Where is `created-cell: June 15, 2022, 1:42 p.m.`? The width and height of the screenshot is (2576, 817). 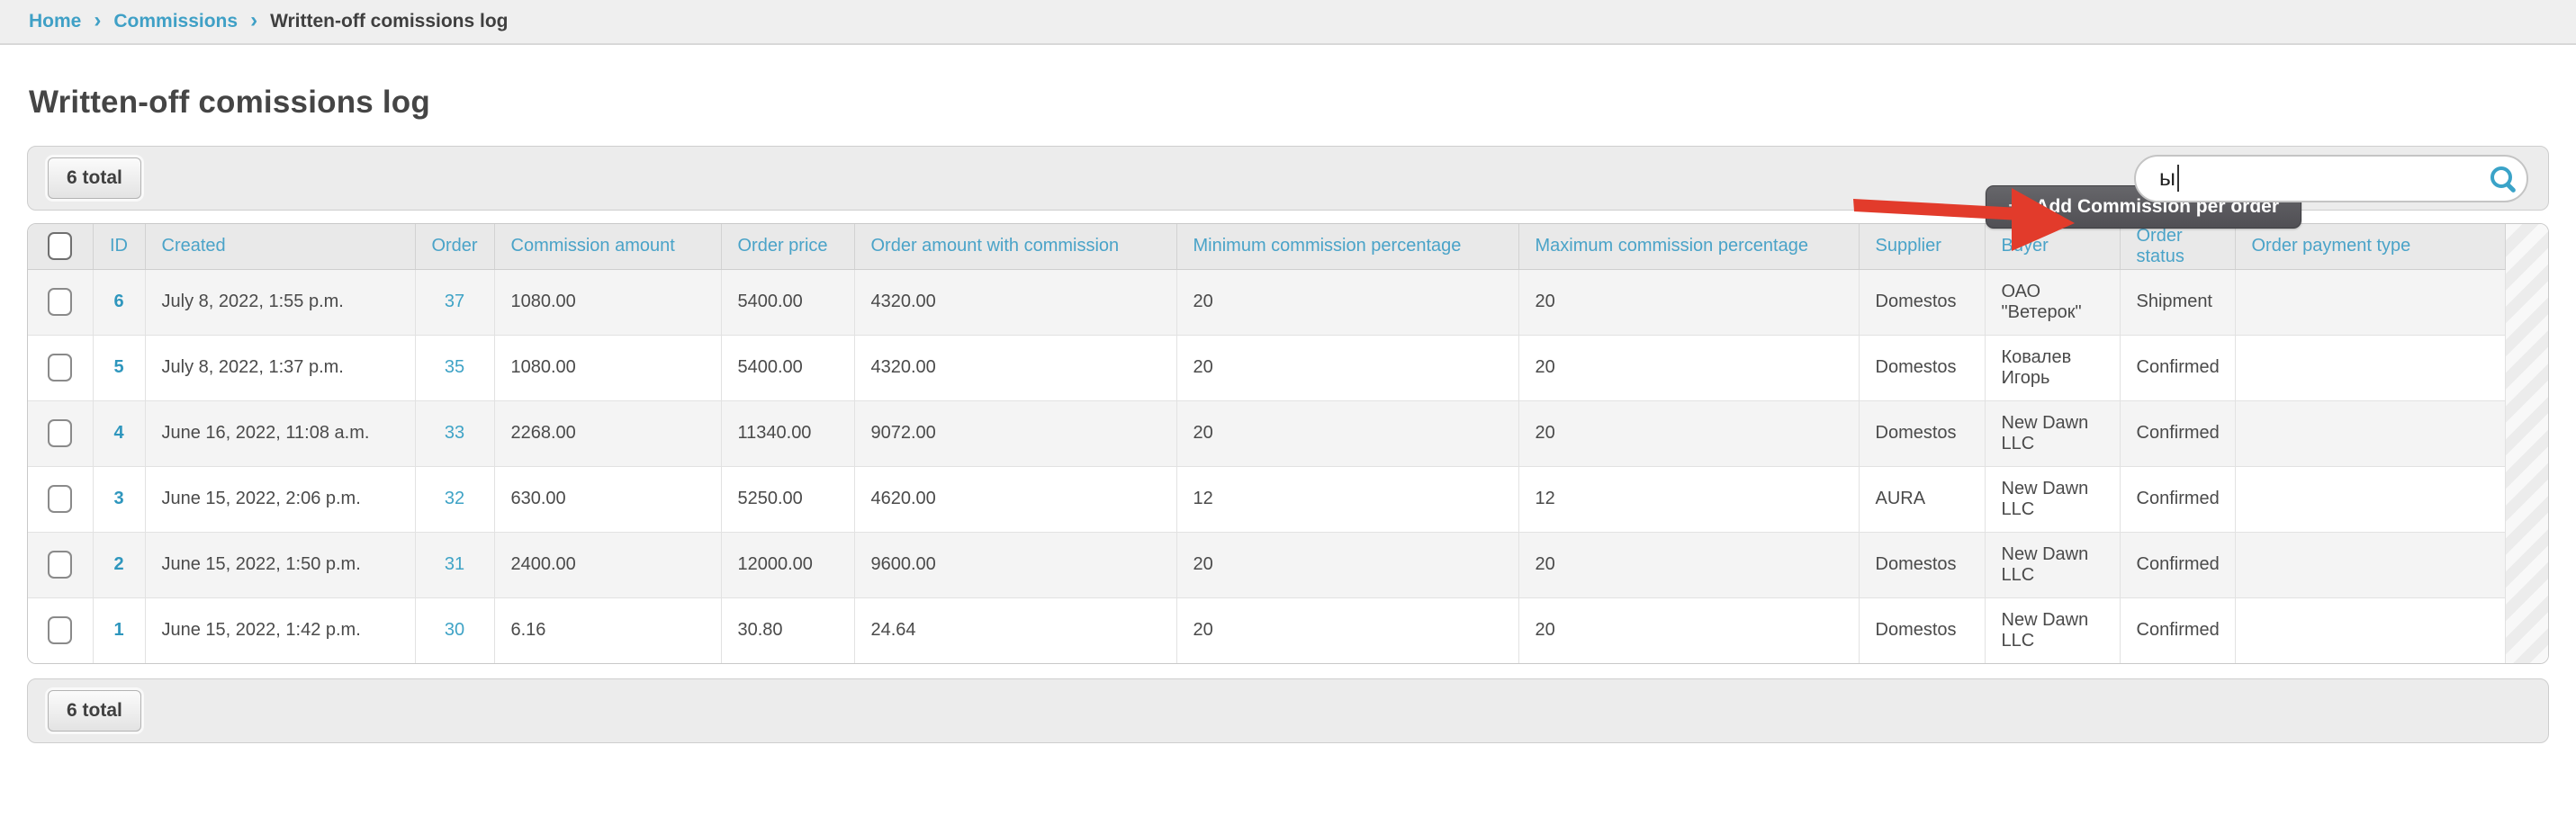
created-cell: June 15, 2022, 1:42 p.m. is located at coordinates (280, 630).